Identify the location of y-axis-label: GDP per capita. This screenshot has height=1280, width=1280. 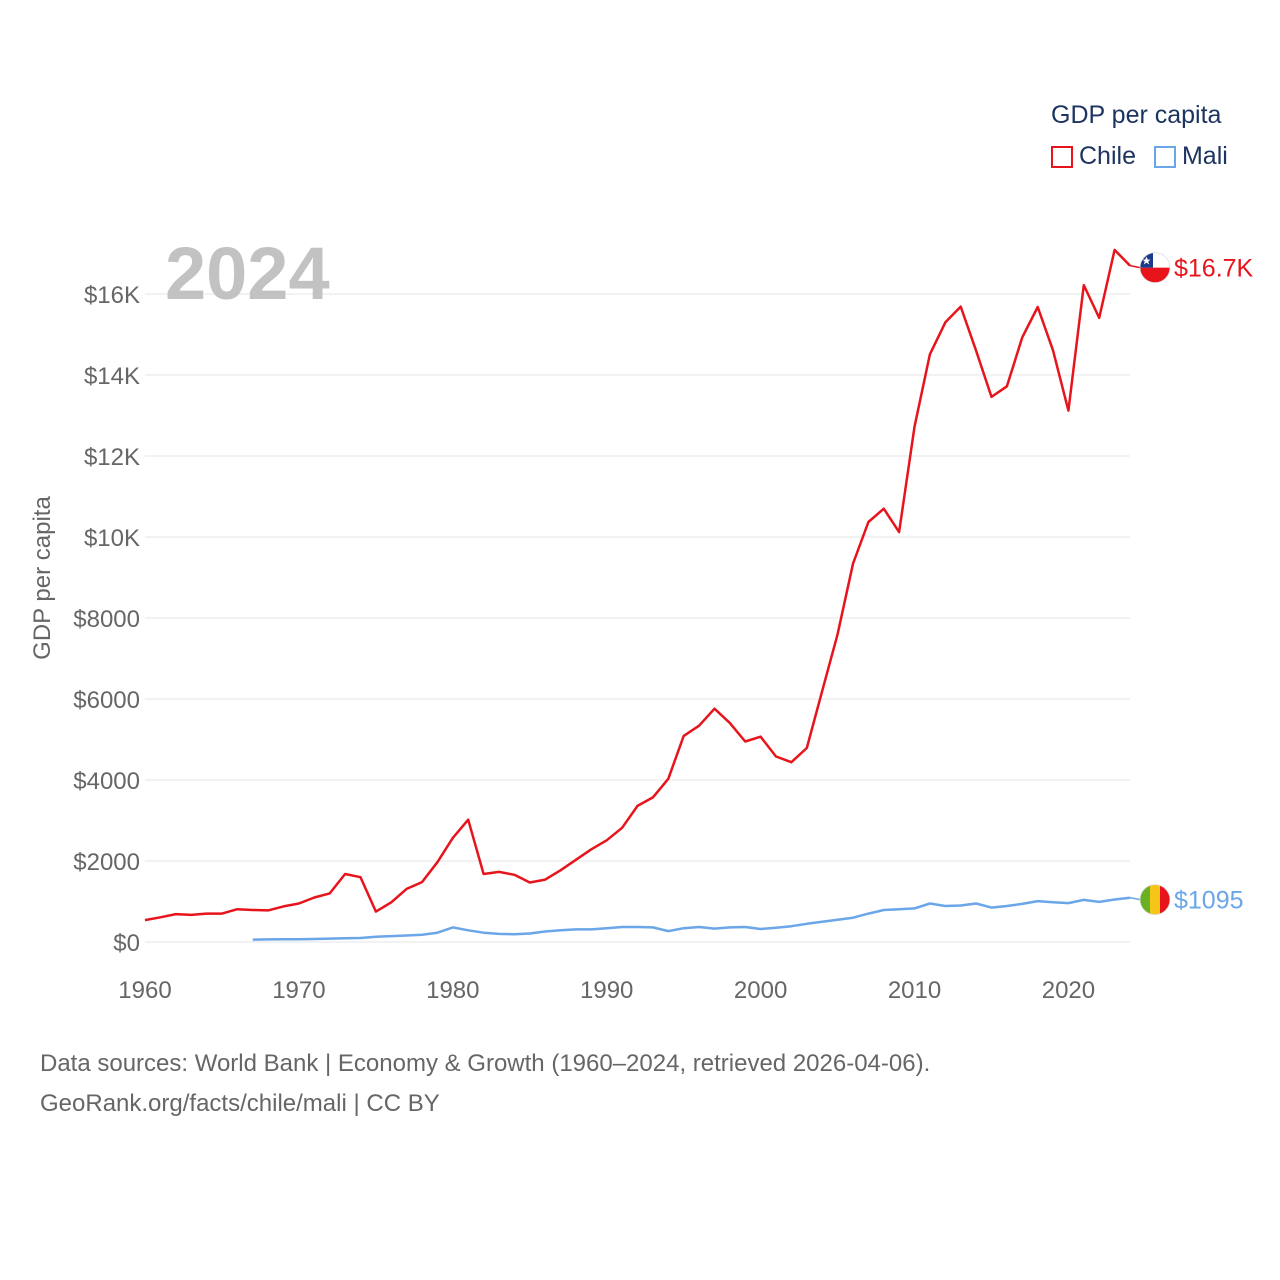
(42, 578).